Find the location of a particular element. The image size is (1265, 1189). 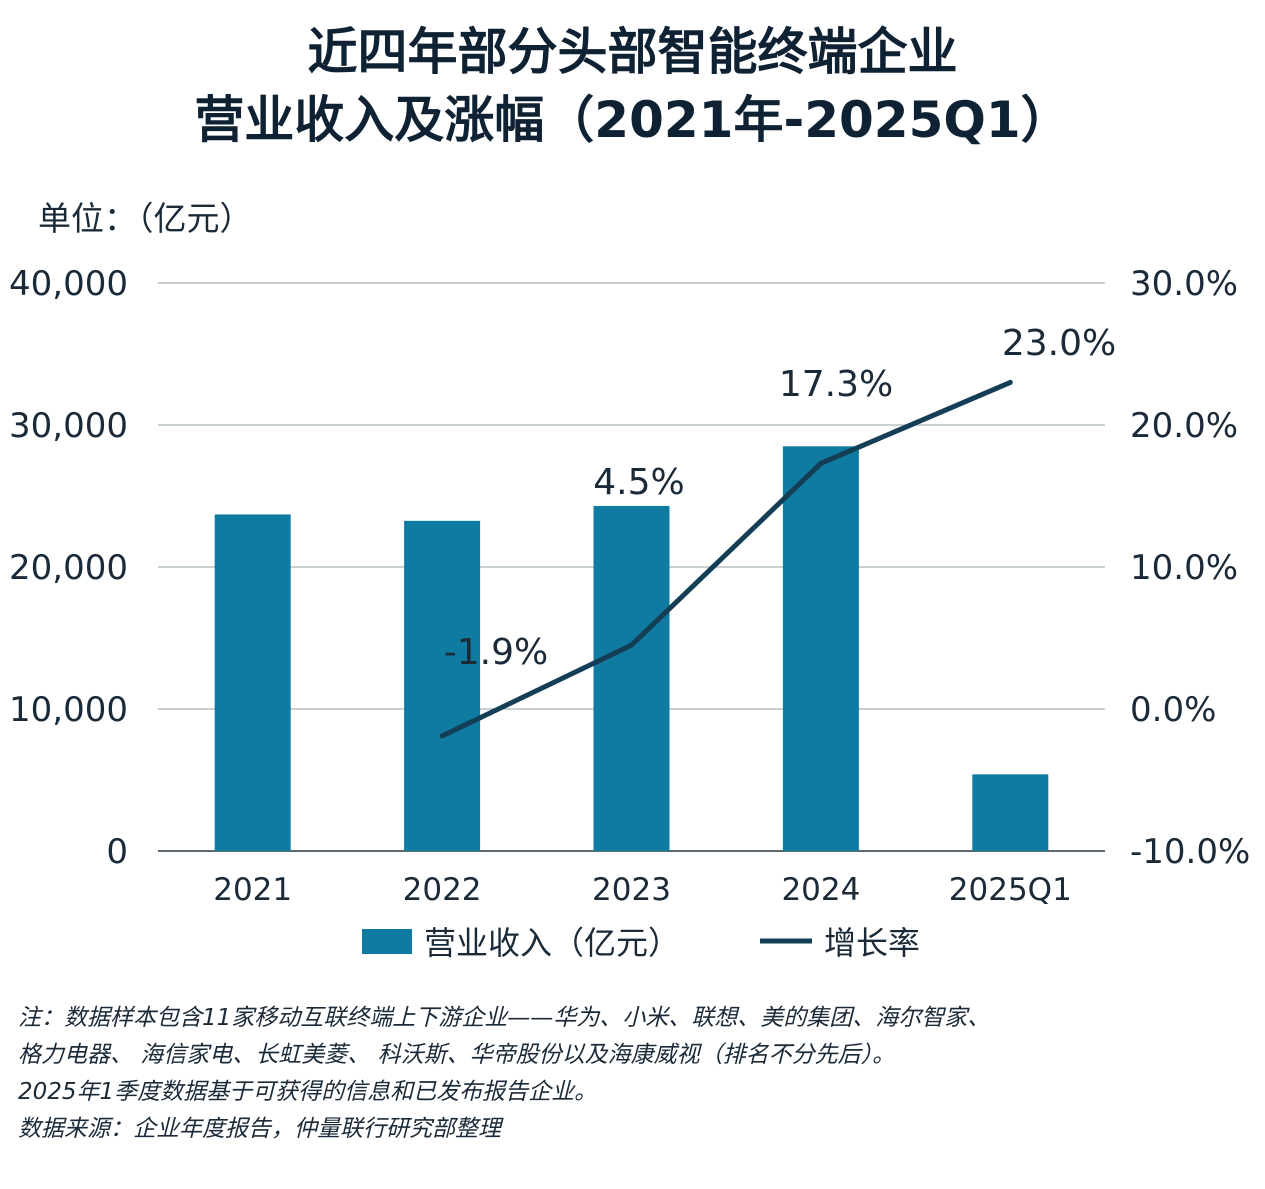

data-label-2025Q1: 23.0% is located at coordinates (1059, 343).